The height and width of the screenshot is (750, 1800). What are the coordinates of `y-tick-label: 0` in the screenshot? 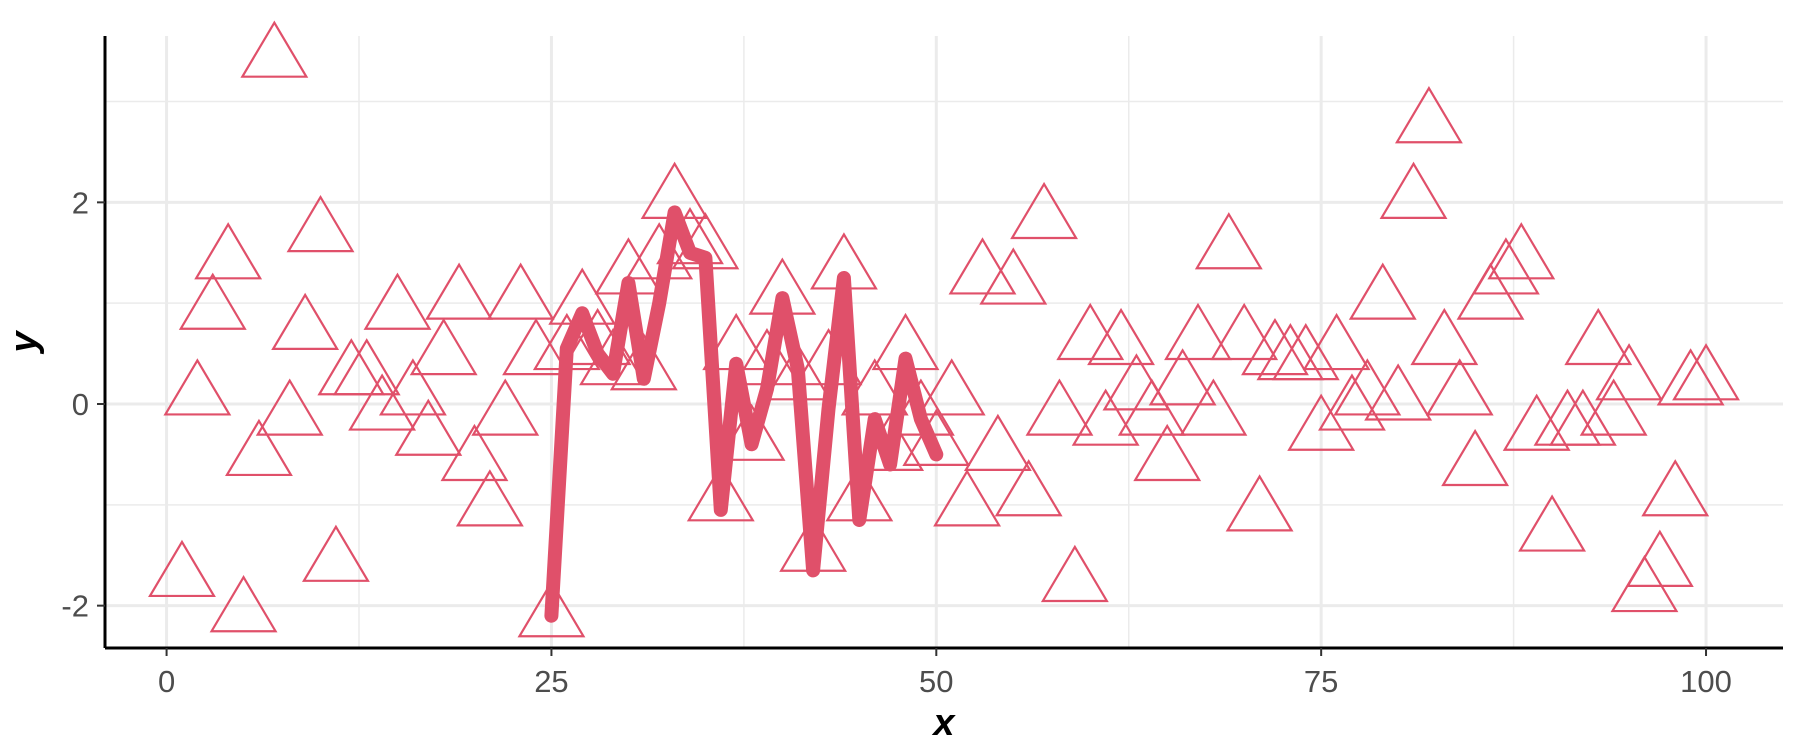 It's located at (80, 404).